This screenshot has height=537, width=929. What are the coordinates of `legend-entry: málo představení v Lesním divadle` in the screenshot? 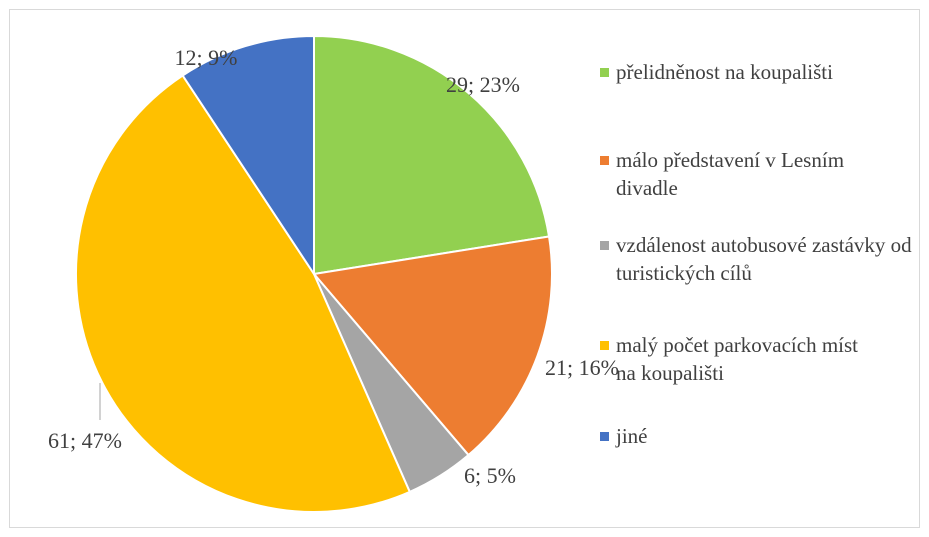 It's located at (760, 174).